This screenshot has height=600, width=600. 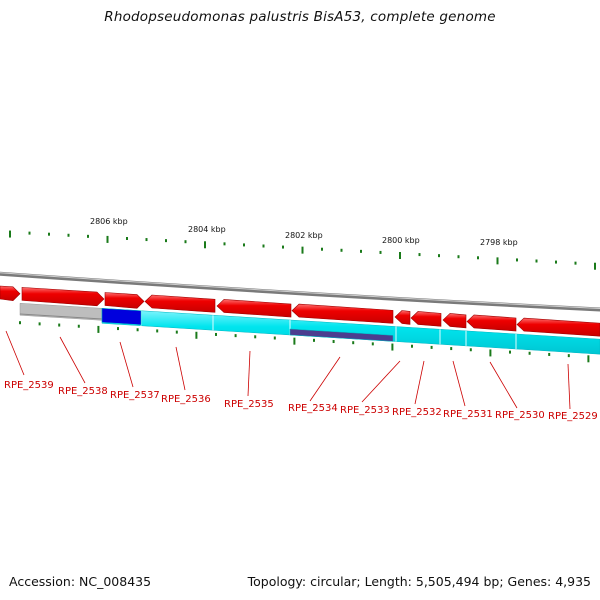 What do you see at coordinates (80, 581) in the screenshot?
I see `accession-label: Accession: NC_008435` at bounding box center [80, 581].